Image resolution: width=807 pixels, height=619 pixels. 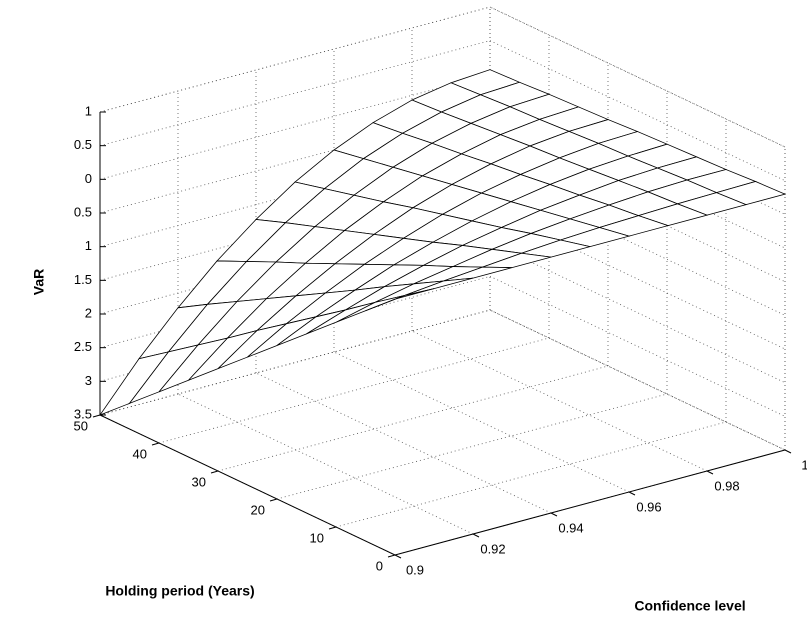 What do you see at coordinates (400, 300) in the screenshot?
I see `surface-patch` at bounding box center [400, 300].